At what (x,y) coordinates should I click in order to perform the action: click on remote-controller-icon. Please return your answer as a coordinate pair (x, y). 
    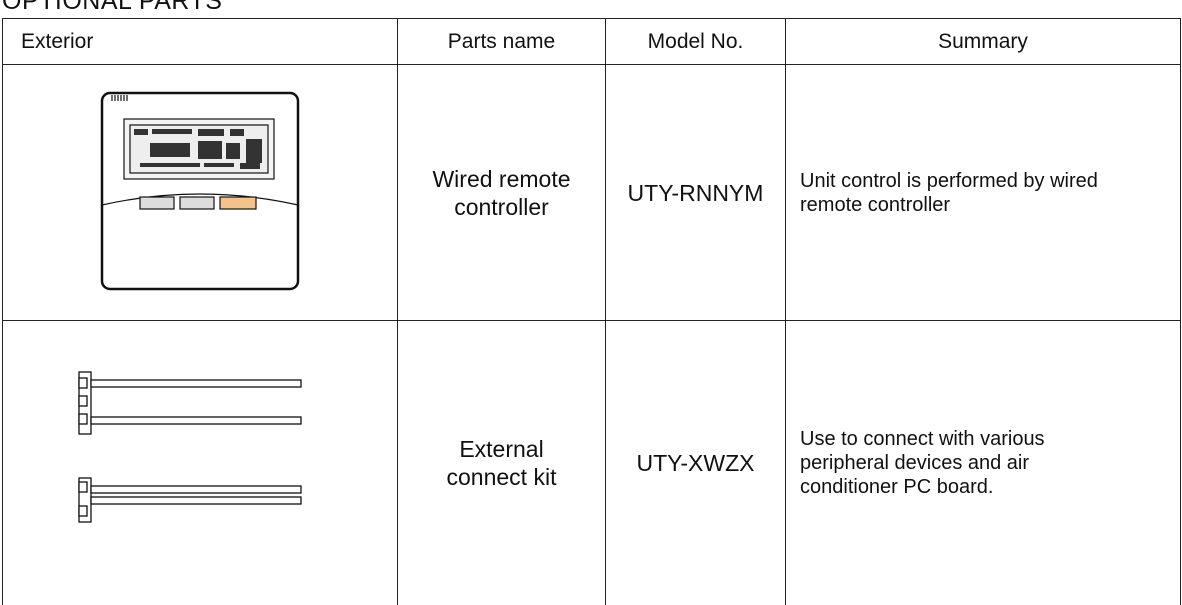
    Looking at the image, I should click on (200, 190).